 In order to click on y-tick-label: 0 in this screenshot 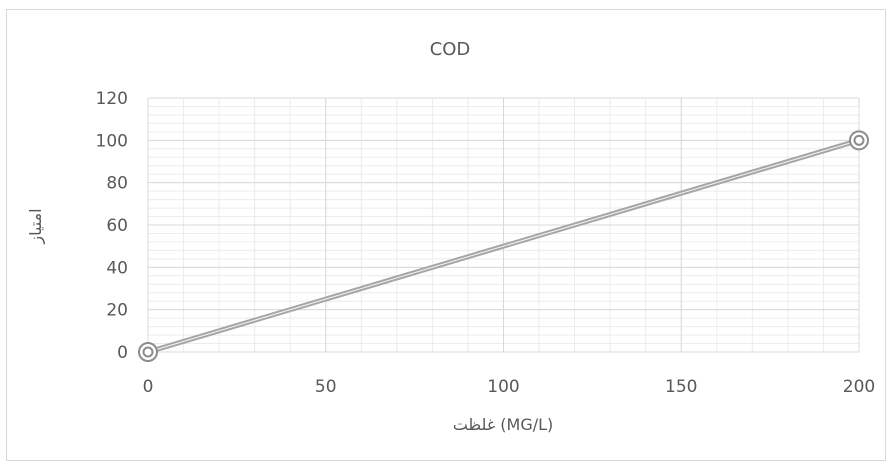, I will do `click(122, 353)`.